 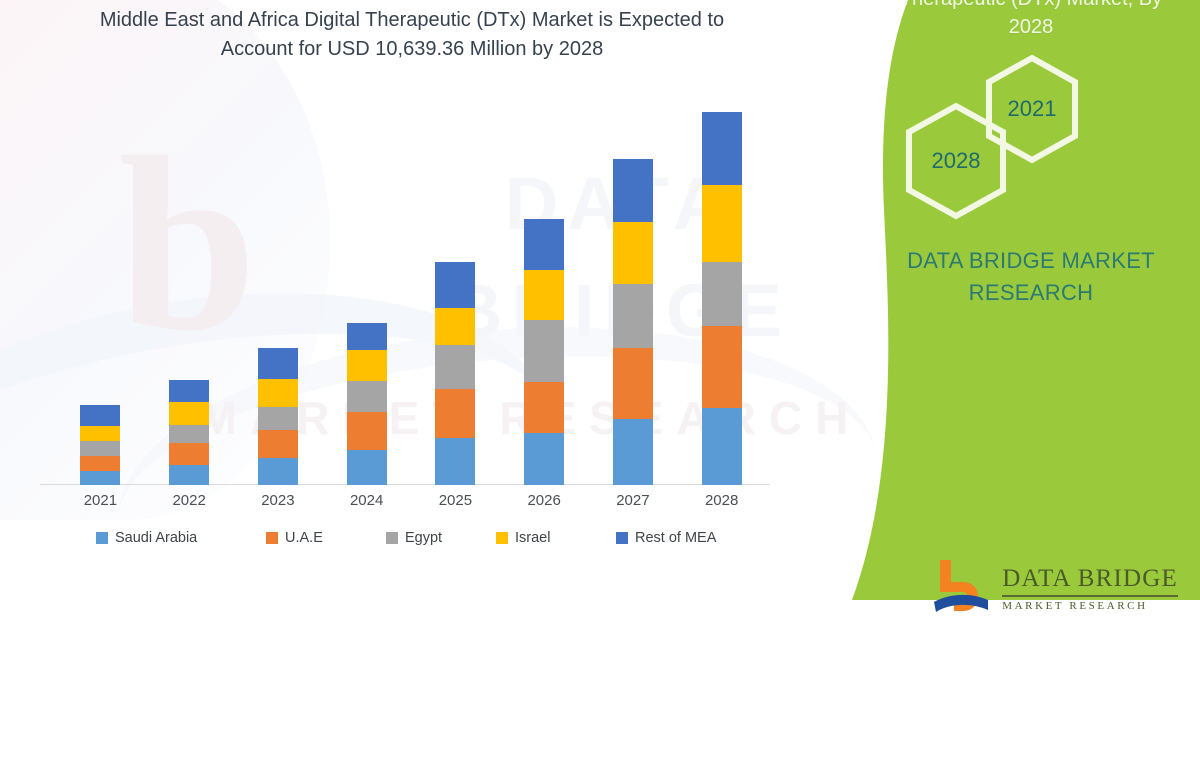 I want to click on panel-title: Therapeutic (DTx) Market, By 2028, so click(x=1031, y=19).